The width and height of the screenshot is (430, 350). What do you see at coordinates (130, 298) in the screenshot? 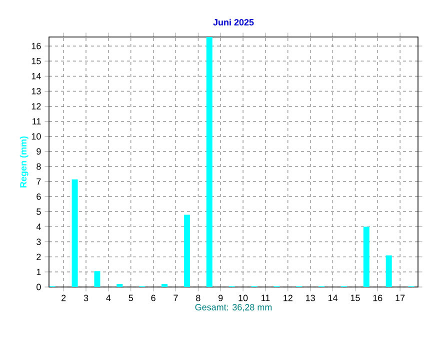
I see `x-tick-label: 5` at bounding box center [130, 298].